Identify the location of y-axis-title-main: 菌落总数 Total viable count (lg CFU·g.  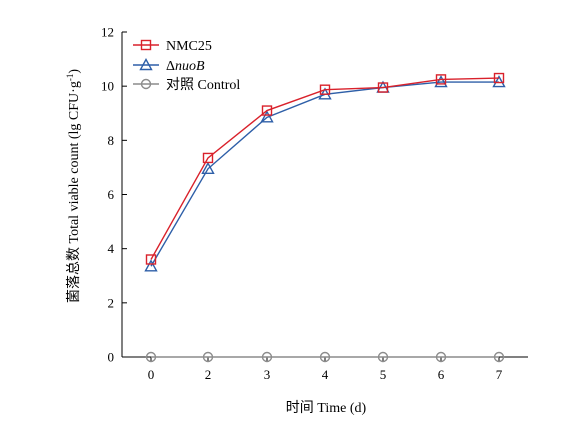
(74, 192).